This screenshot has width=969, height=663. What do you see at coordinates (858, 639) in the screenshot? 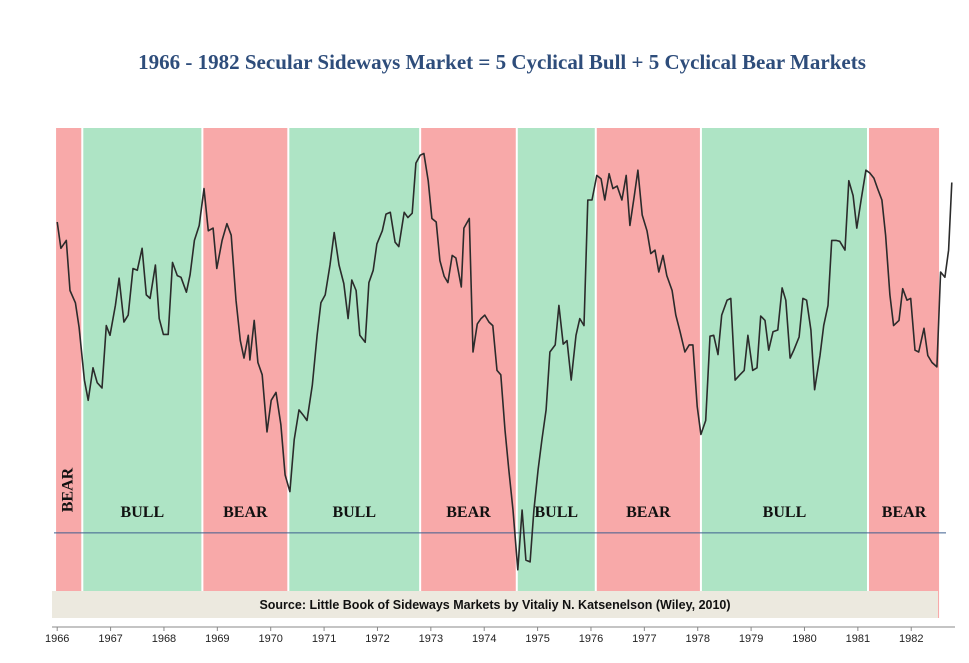
I see `x-tick-label: 1981` at bounding box center [858, 639].